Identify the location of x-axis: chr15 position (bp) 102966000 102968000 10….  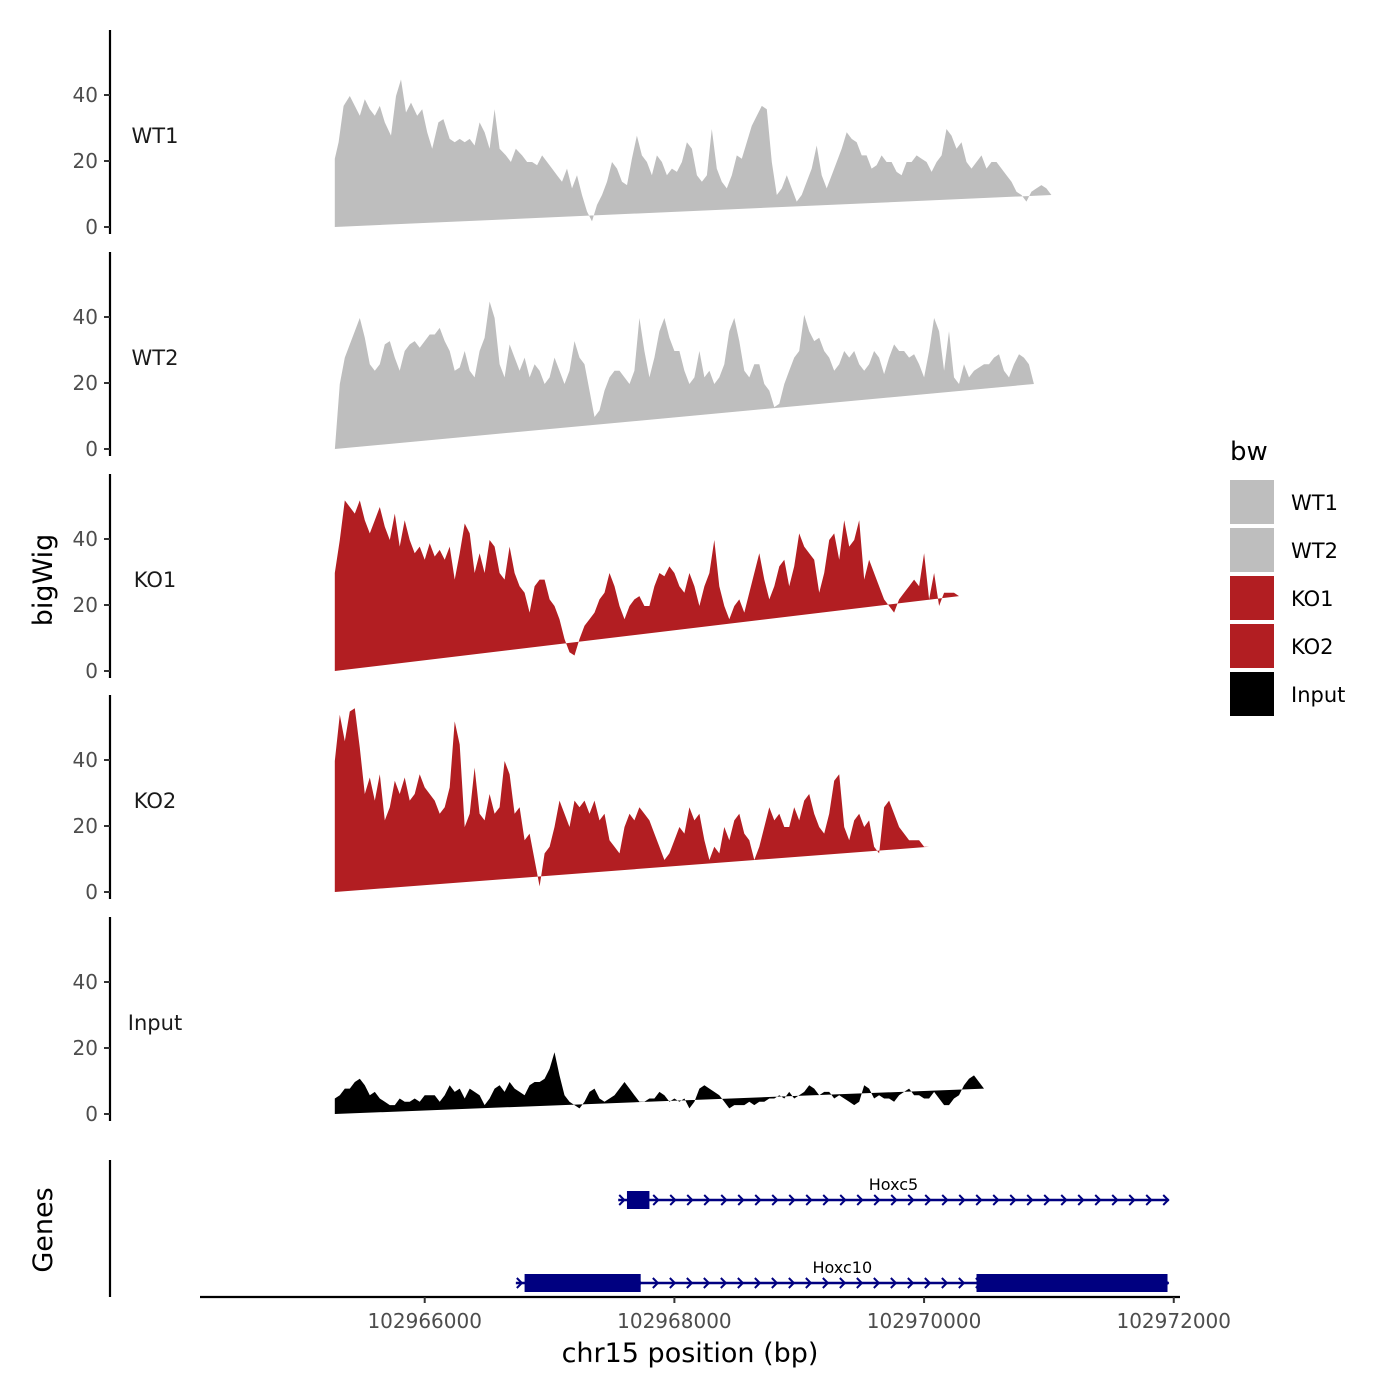
(715, 1332).